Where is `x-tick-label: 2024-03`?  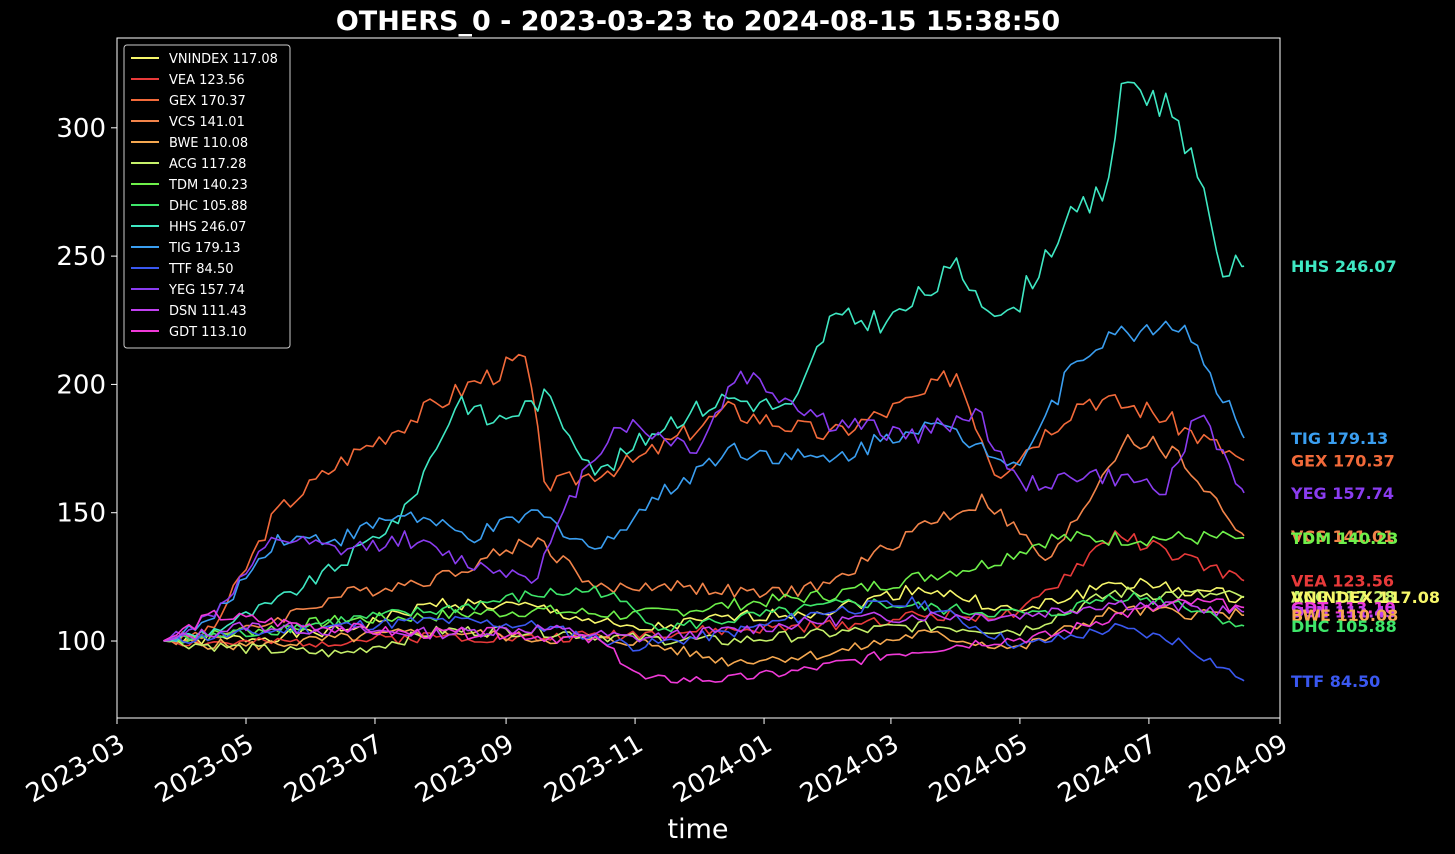
x-tick-label: 2024-03 is located at coordinates (849, 769).